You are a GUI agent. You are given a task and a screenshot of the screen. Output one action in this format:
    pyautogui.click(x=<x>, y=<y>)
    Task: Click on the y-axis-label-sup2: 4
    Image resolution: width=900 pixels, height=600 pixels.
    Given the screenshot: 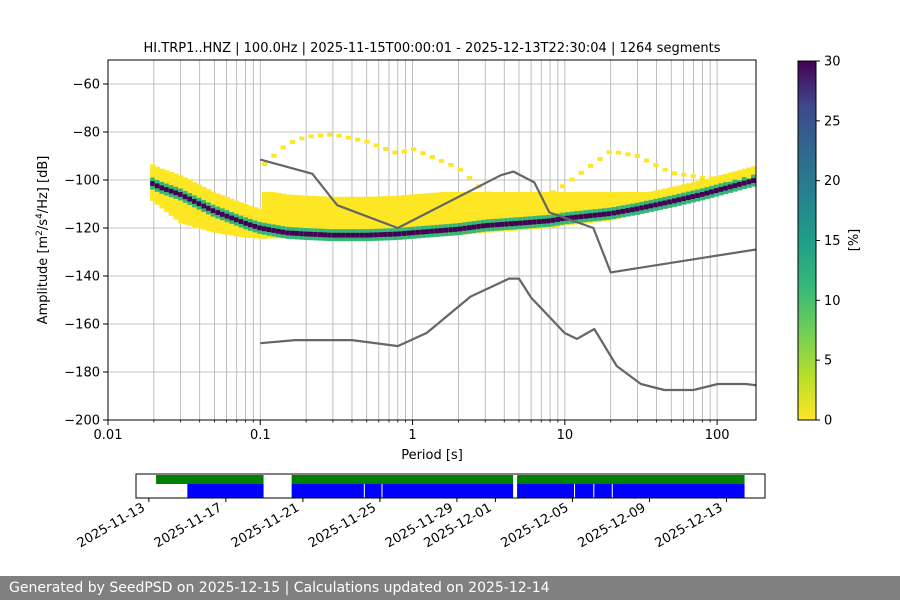 What is the action you would take?
    pyautogui.click(x=40, y=216)
    